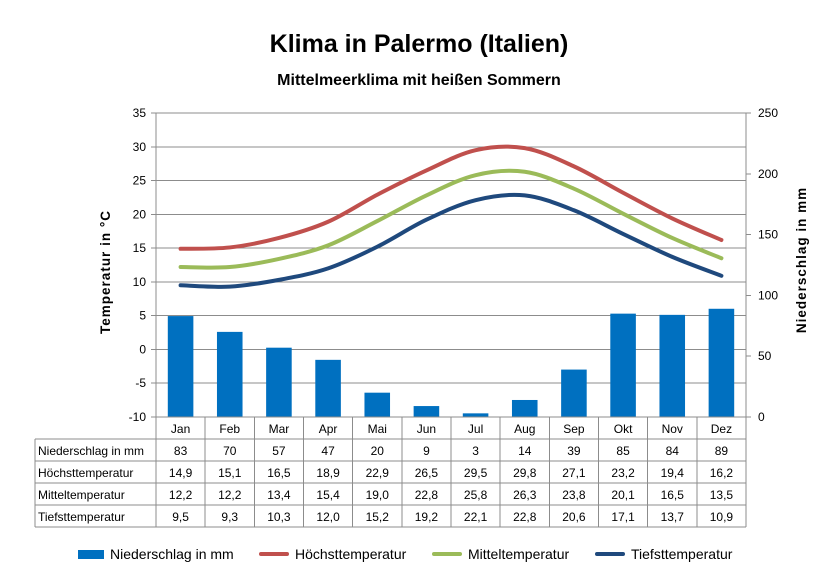 This screenshot has width=838, height=579. What do you see at coordinates (768, 235) in the screenshot?
I see `right-tick-label: 150` at bounding box center [768, 235].